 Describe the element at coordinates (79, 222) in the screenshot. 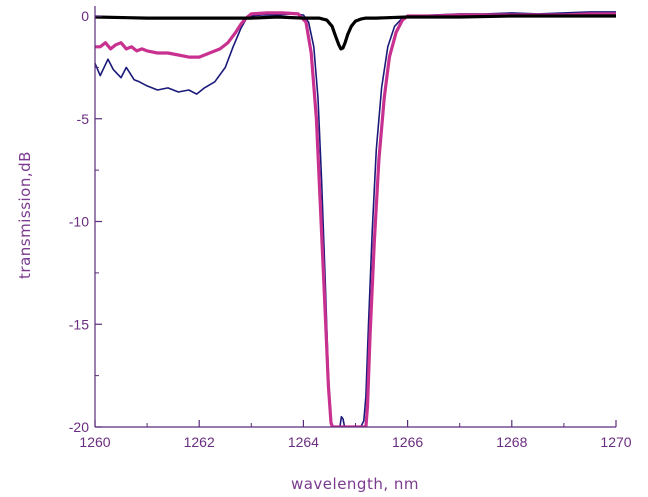

I see `y-tick-label: -10` at that location.